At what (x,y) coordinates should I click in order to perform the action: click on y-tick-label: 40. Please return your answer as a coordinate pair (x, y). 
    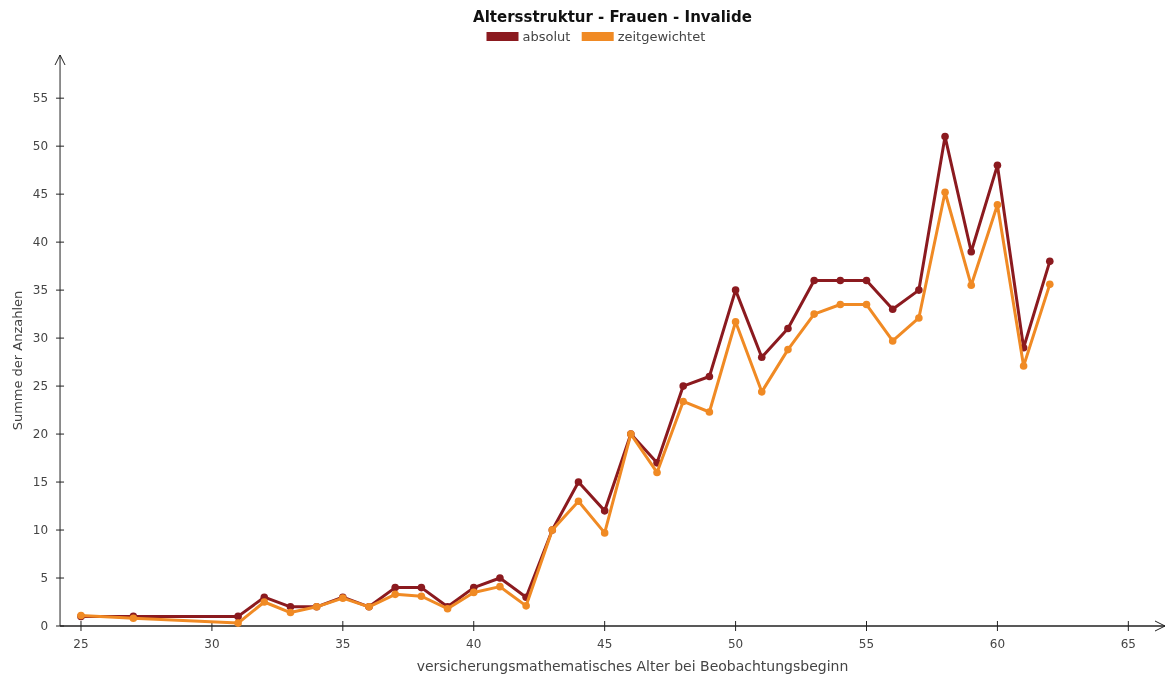
    Looking at the image, I should click on (40, 242).